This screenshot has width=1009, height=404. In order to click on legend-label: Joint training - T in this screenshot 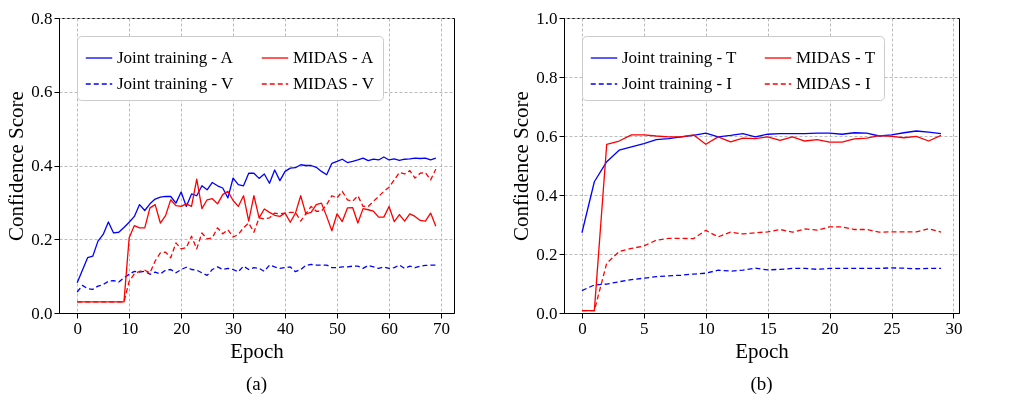, I will do `click(680, 57)`.